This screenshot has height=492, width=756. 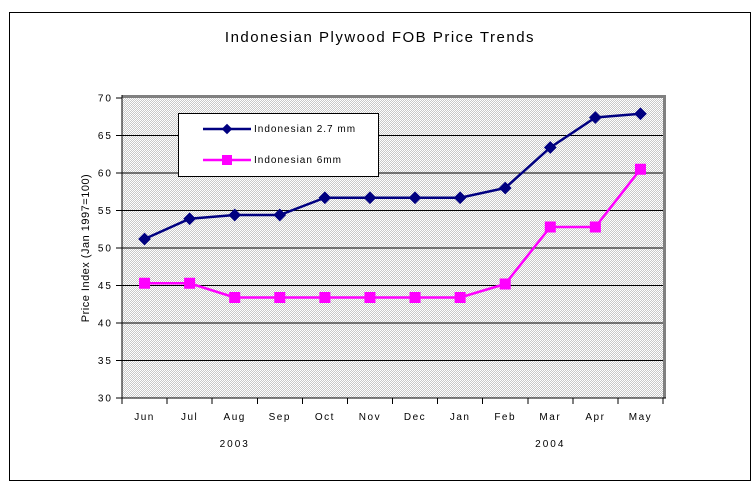 What do you see at coordinates (105, 249) in the screenshot?
I see `y-axis-tick-label: 50` at bounding box center [105, 249].